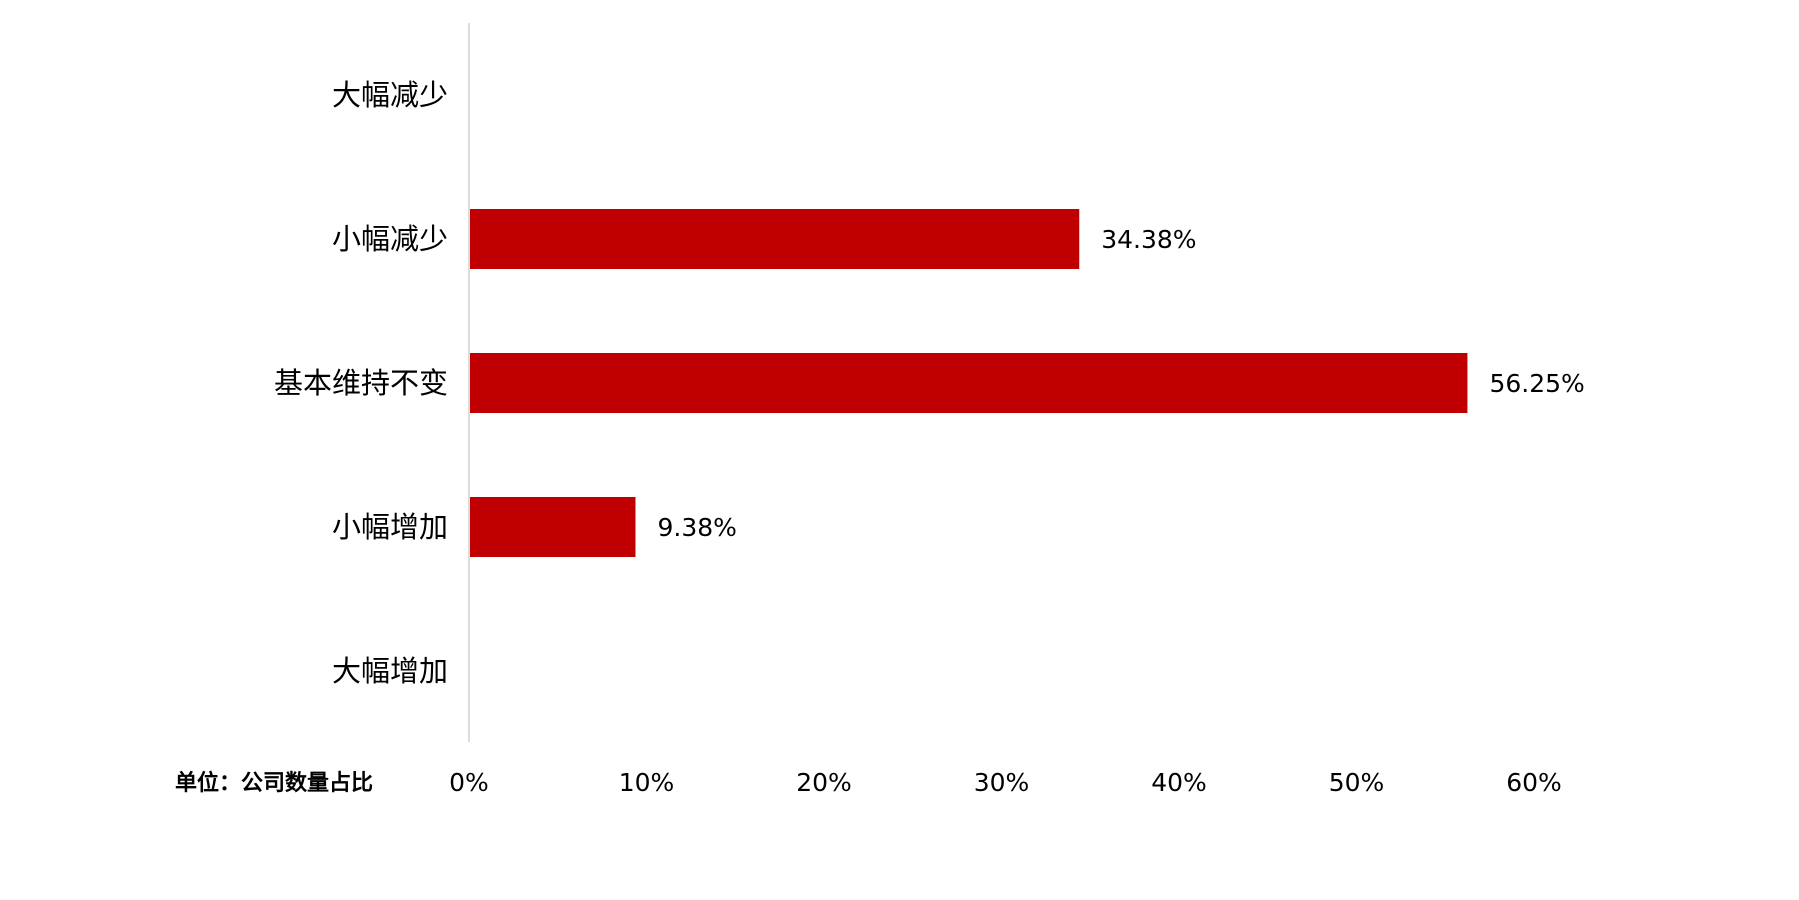 Image resolution: width=1799 pixels, height=900 pixels. Describe the element at coordinates (1536, 383) in the screenshot. I see `data-label: 56.25%` at that location.